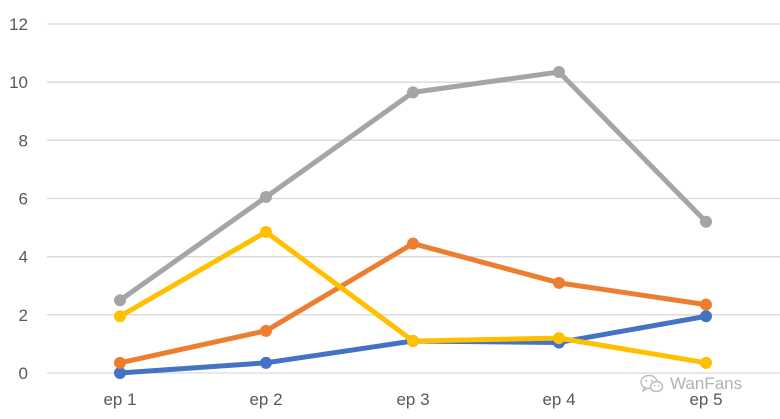 Image resolution: width=780 pixels, height=419 pixels. What do you see at coordinates (23, 257) in the screenshot?
I see `y-tick-label: 4` at bounding box center [23, 257].